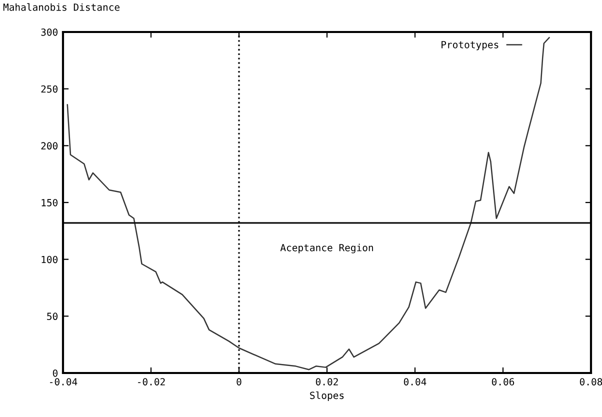  Describe the element at coordinates (49, 32) in the screenshot. I see `y-tick-label: 300` at that location.